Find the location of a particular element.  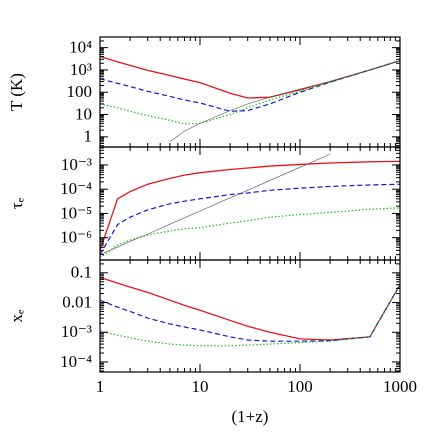

y-axis-label: xₑ is located at coordinates (16, 316).